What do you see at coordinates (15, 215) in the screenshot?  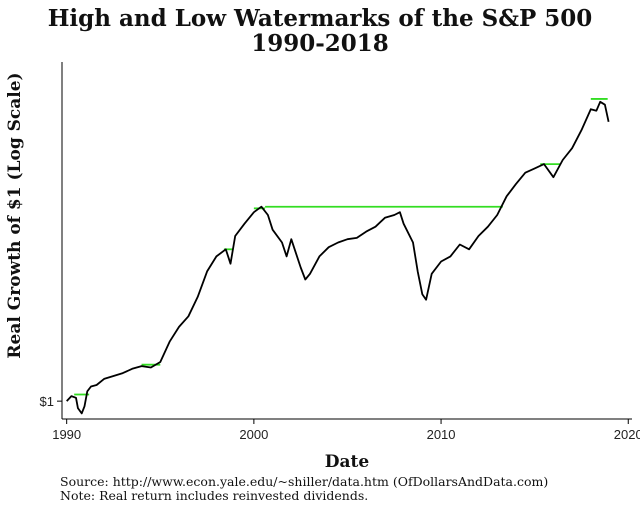 I see `y-axis-title: Real Growth of $1 (Log Scale)` at bounding box center [15, 215].